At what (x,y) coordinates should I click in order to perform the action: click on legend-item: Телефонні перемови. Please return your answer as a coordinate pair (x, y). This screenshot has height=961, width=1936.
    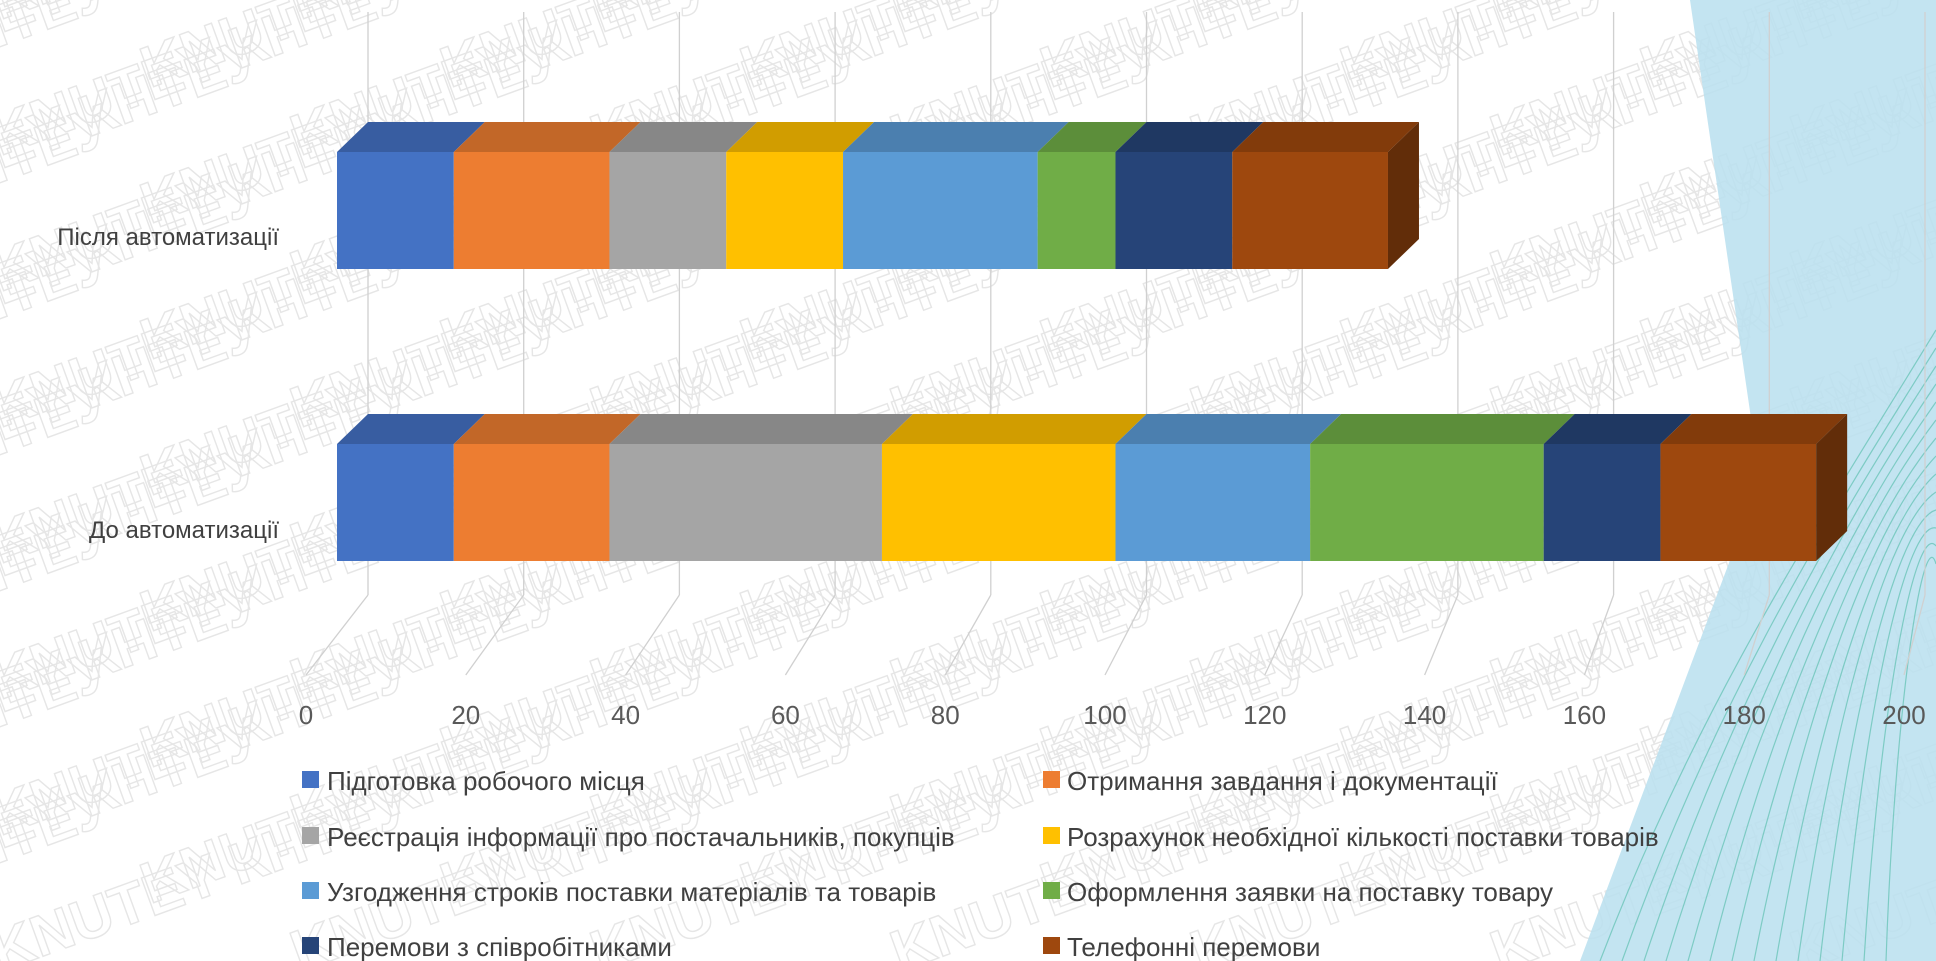
    Looking at the image, I should click on (1181, 946).